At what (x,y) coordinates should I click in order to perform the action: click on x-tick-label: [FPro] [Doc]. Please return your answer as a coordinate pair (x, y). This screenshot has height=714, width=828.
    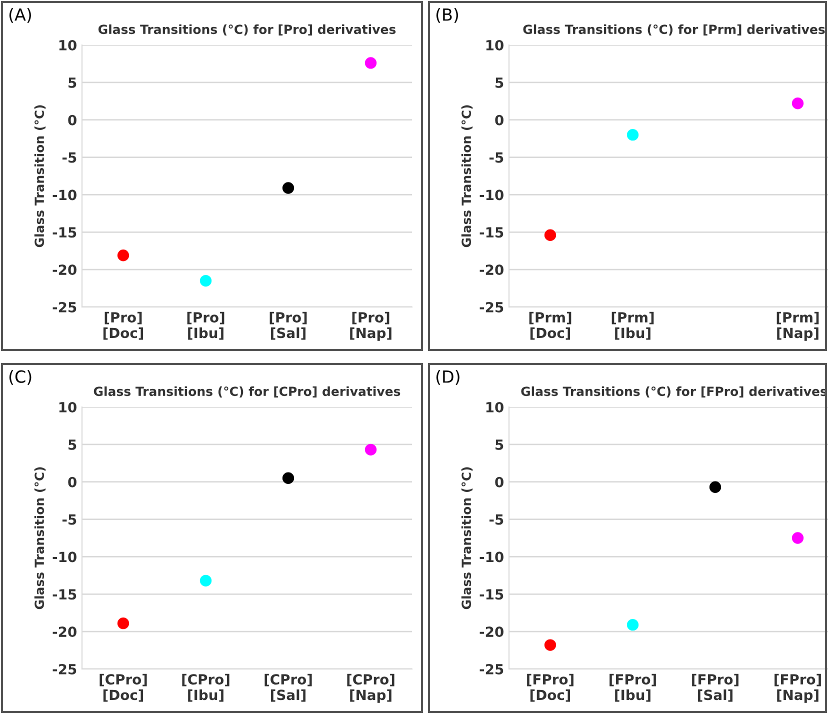
    Looking at the image, I should click on (550, 688).